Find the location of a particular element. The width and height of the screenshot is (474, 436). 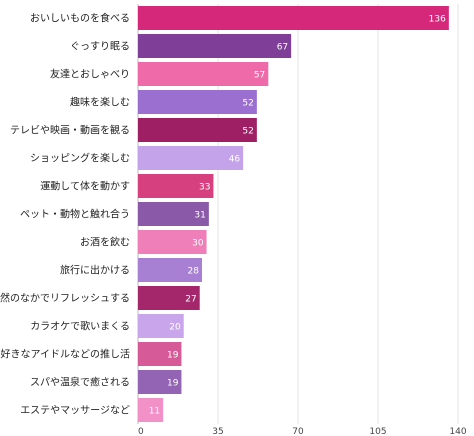

category-label: エステやマッサージなど is located at coordinates (75, 411).